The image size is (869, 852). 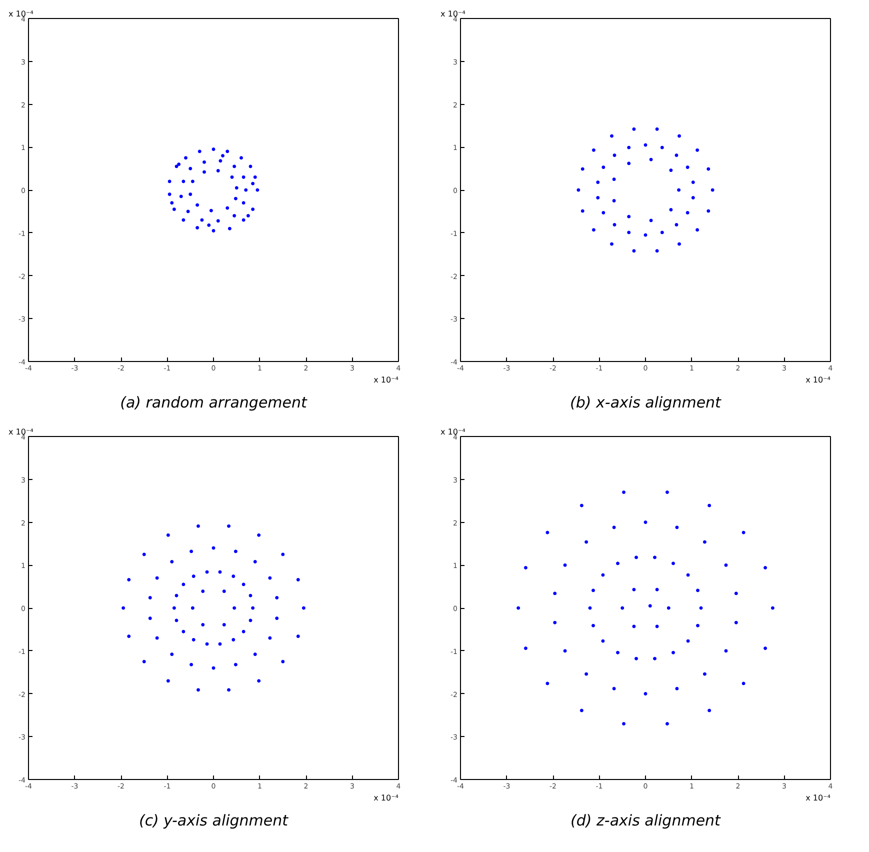 I want to click on text: (a) random arrangement, so click(x=214, y=403).